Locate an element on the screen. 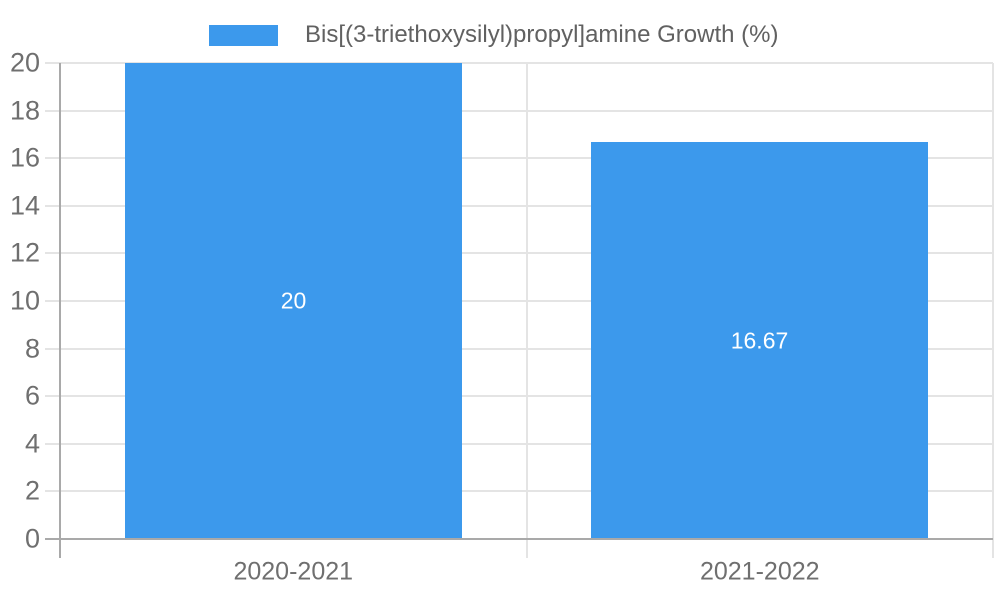 Image resolution: width=1000 pixels, height=600 pixels. x-axis-line is located at coordinates (519, 539).